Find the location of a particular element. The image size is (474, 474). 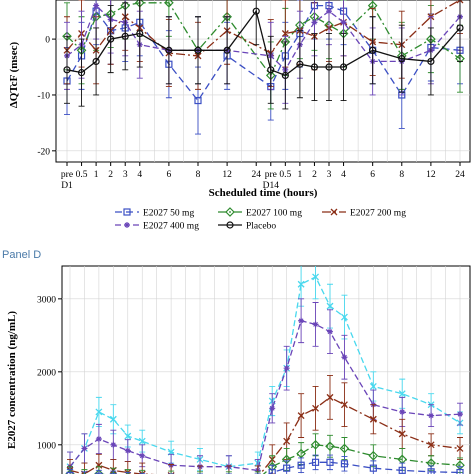

qtcf-x-axis-label: Scheduled time (hours) is located at coordinates (263, 193).